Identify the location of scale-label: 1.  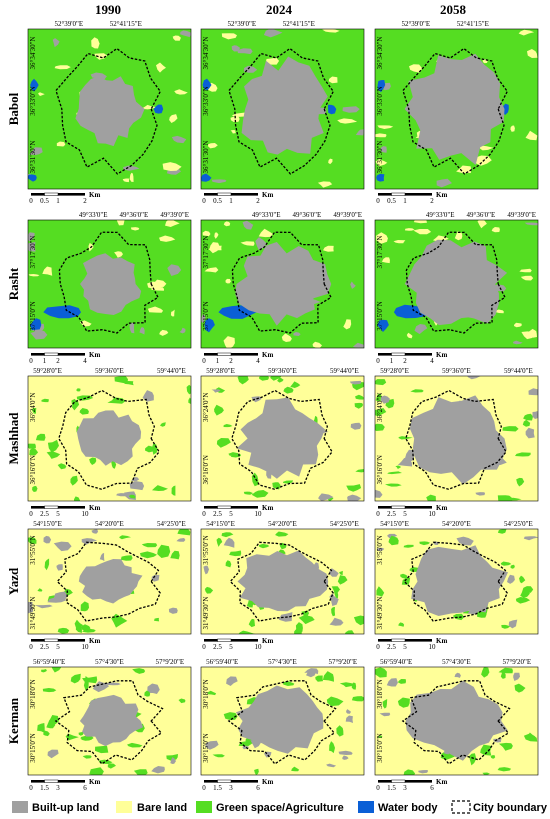
(45, 361).